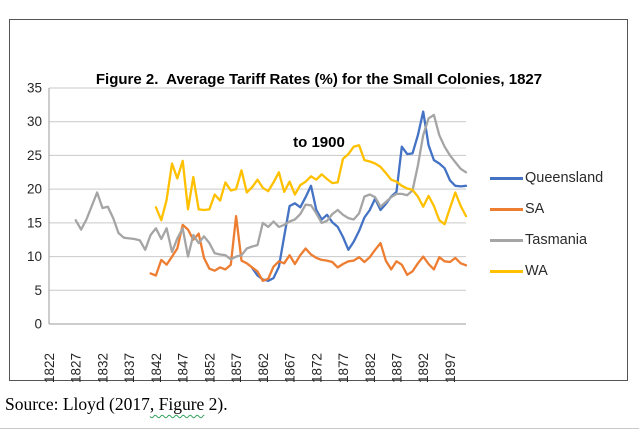 This screenshot has width=639, height=430. What do you see at coordinates (546, 209) in the screenshot?
I see `legend-item-sa: SA` at bounding box center [546, 209].